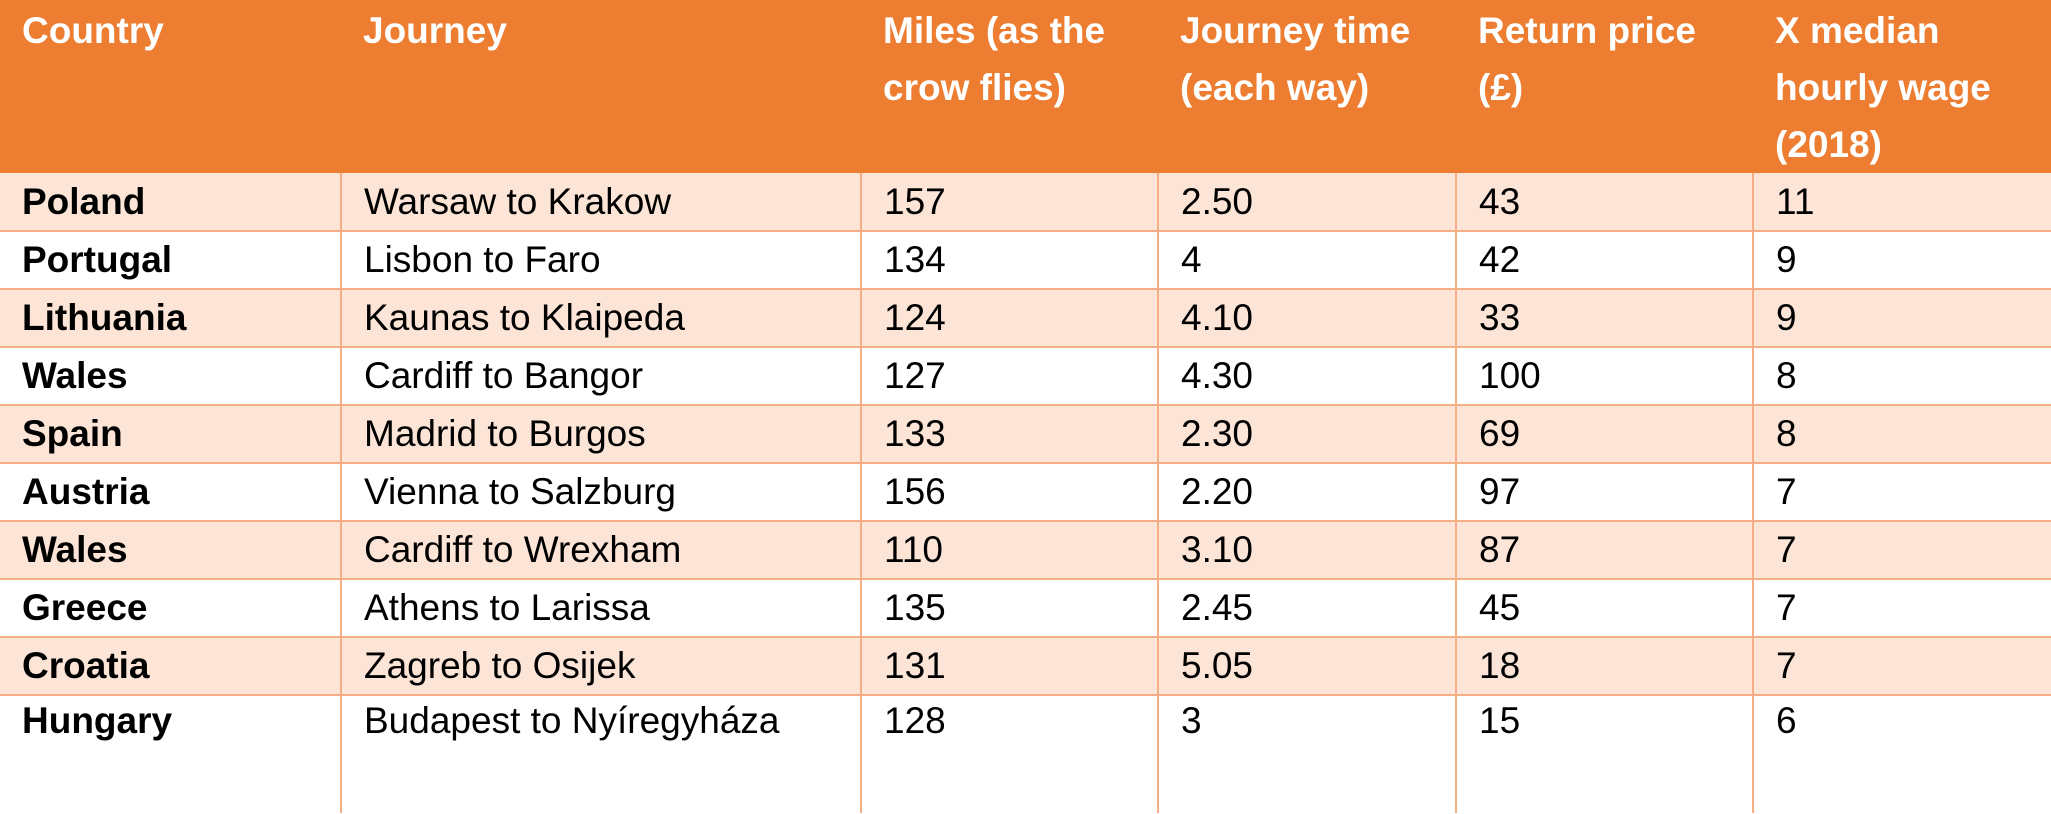 The width and height of the screenshot is (2051, 814). Describe the element at coordinates (1604, 86) in the screenshot. I see `header-return-price: Return price (£)` at that location.